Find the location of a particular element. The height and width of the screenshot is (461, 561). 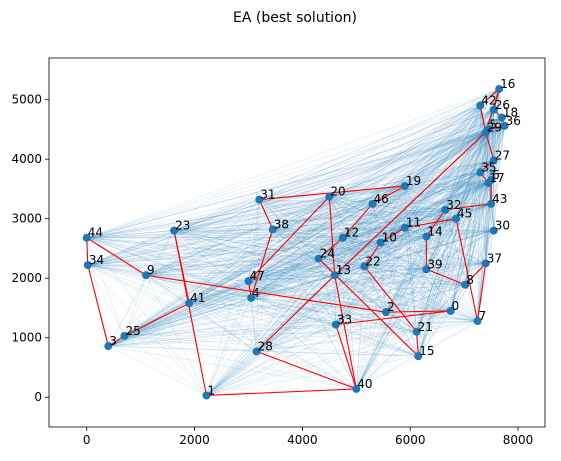

point-label-20: 20 is located at coordinates (337, 192).